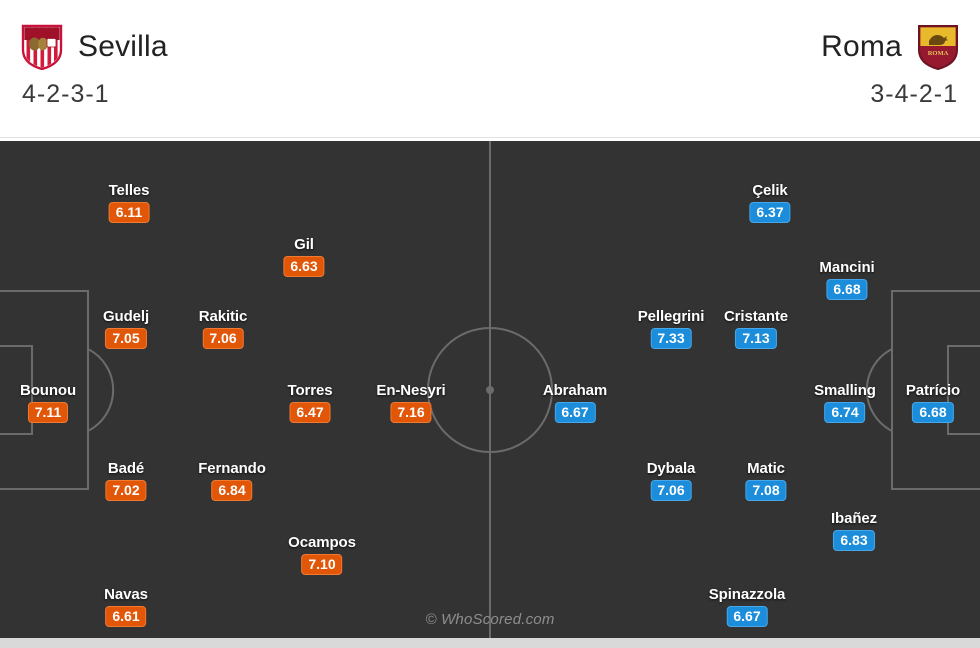  Describe the element at coordinates (48, 390) in the screenshot. I see `player-name: Bounou` at that location.